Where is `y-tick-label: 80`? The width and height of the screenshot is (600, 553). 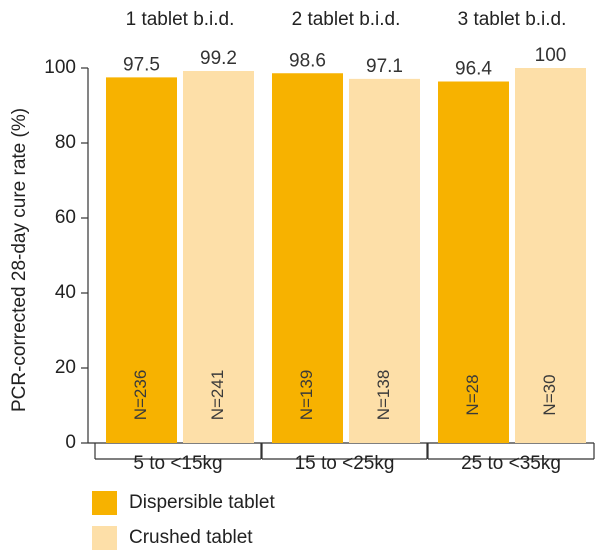
y-tick-label: 80 is located at coordinates (65, 142).